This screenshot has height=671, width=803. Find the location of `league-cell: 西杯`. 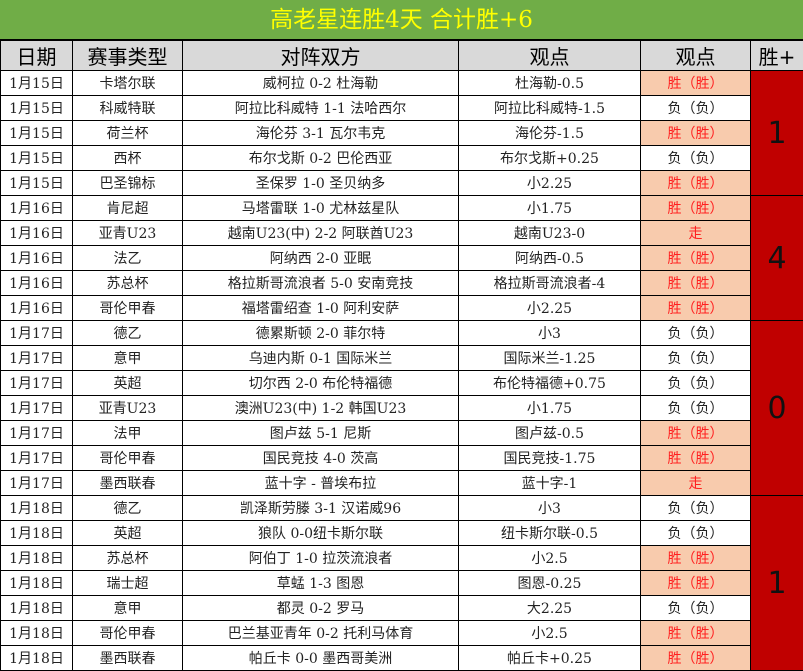

league-cell: 西杯 is located at coordinates (128, 158).